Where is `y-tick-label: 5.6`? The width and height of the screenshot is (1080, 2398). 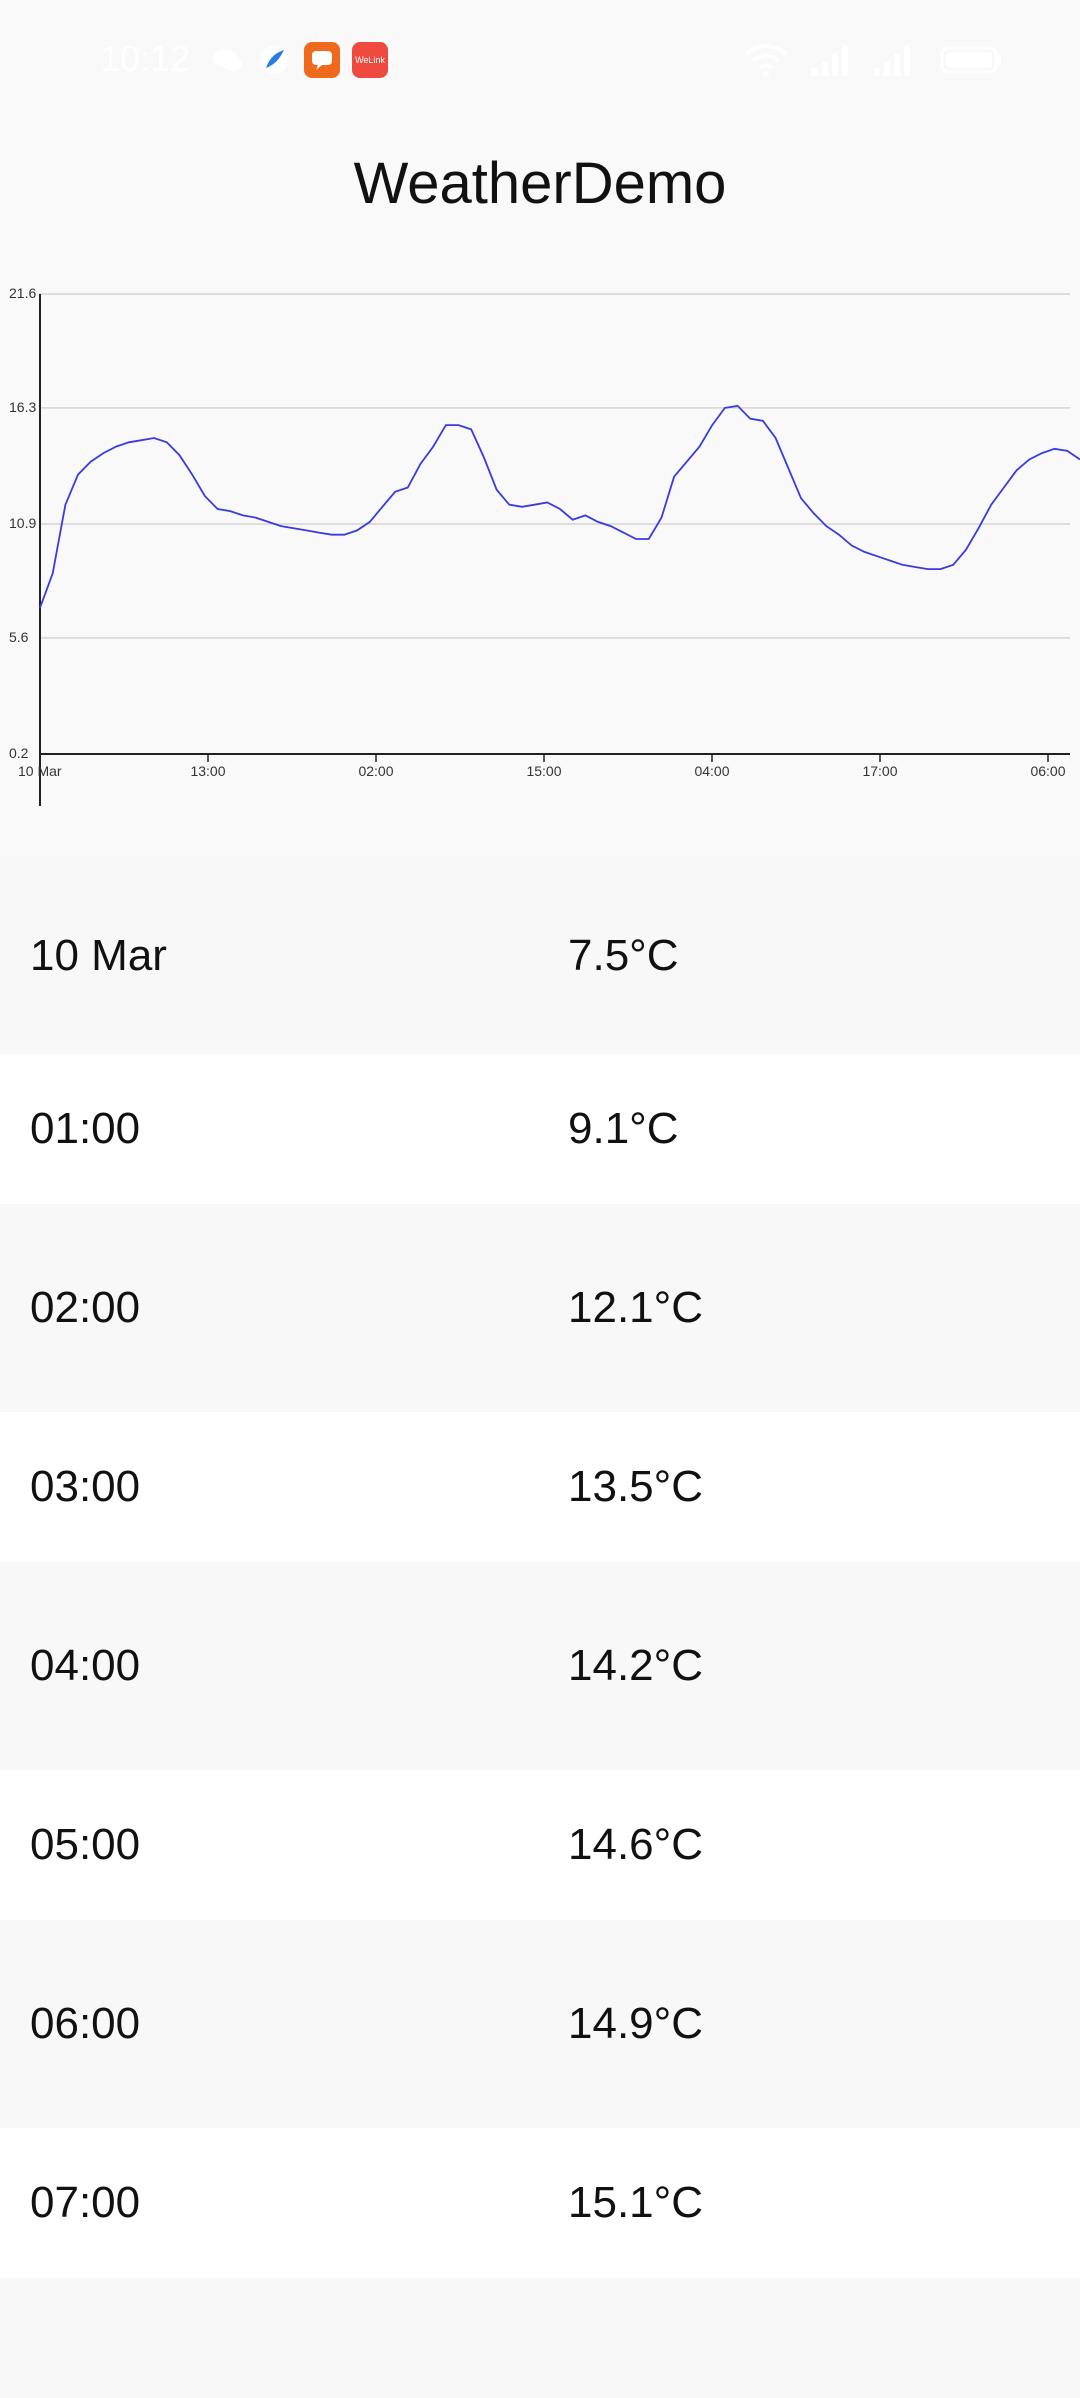 y-tick-label: 5.6 is located at coordinates (19, 637).